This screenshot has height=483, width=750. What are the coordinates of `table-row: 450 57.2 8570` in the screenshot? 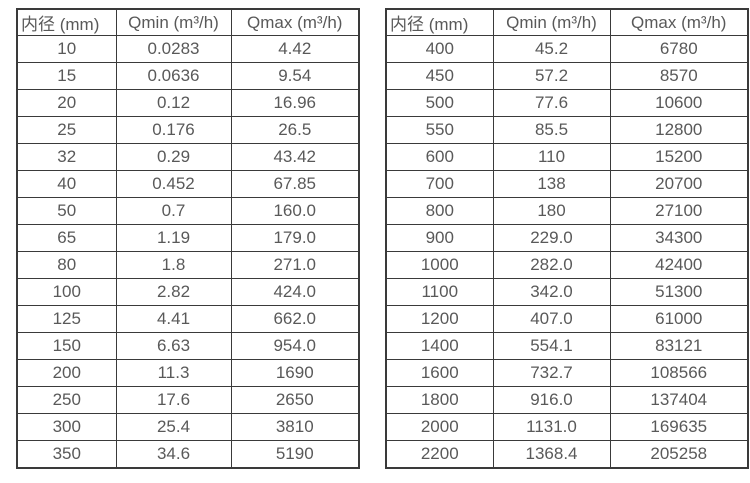 It's located at (567, 76).